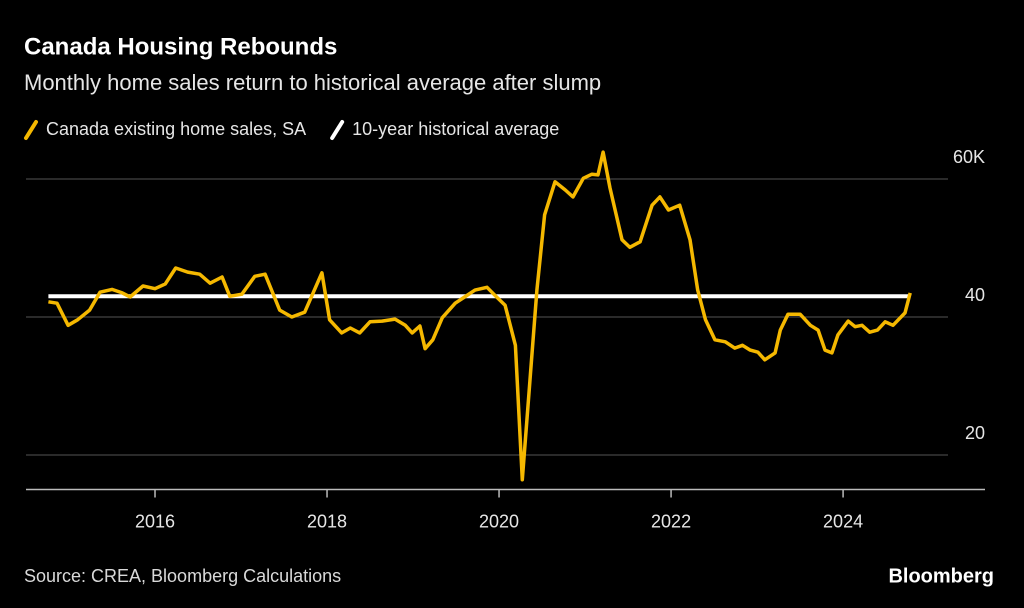 This screenshot has height=608, width=1024. What do you see at coordinates (327, 521) in the screenshot?
I see `x-tick-label: 2018` at bounding box center [327, 521].